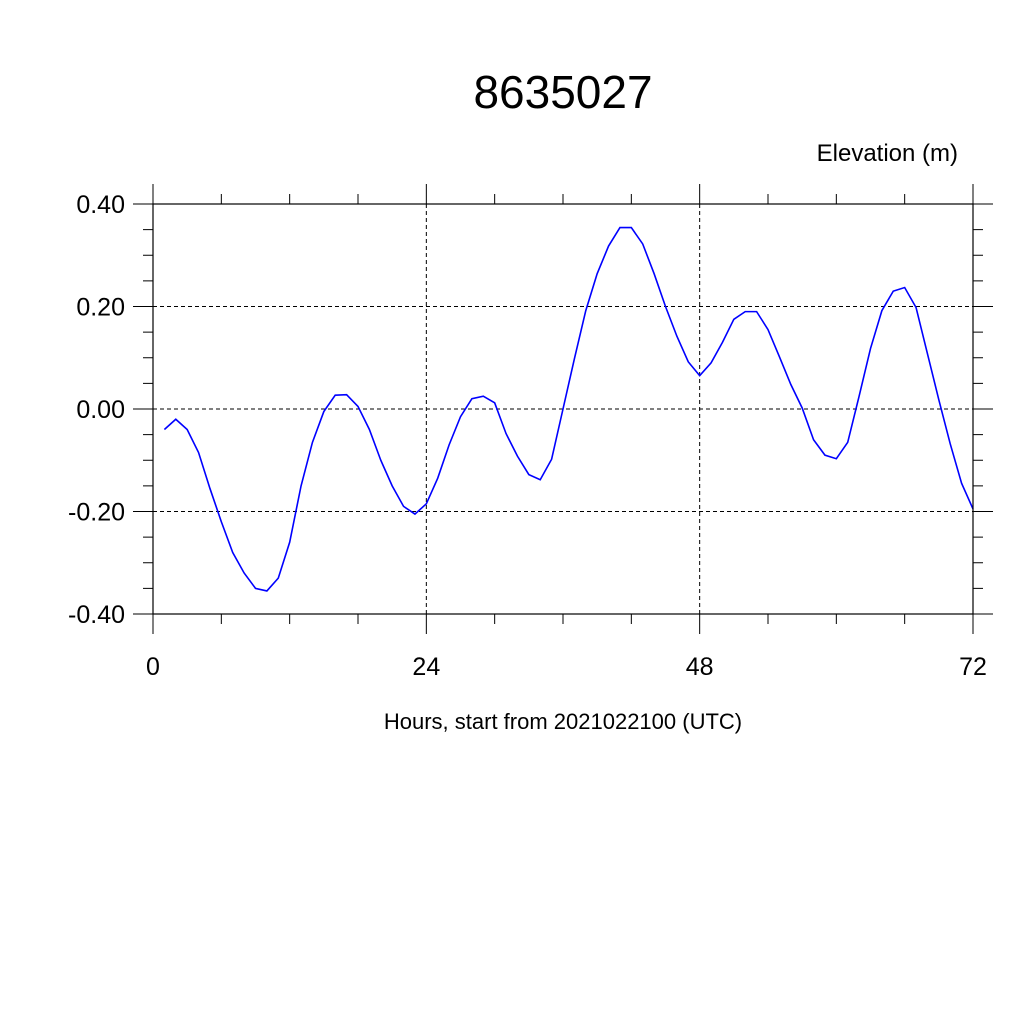 The width and height of the screenshot is (1024, 1029). I want to click on chart-title: 8635027, so click(562, 92).